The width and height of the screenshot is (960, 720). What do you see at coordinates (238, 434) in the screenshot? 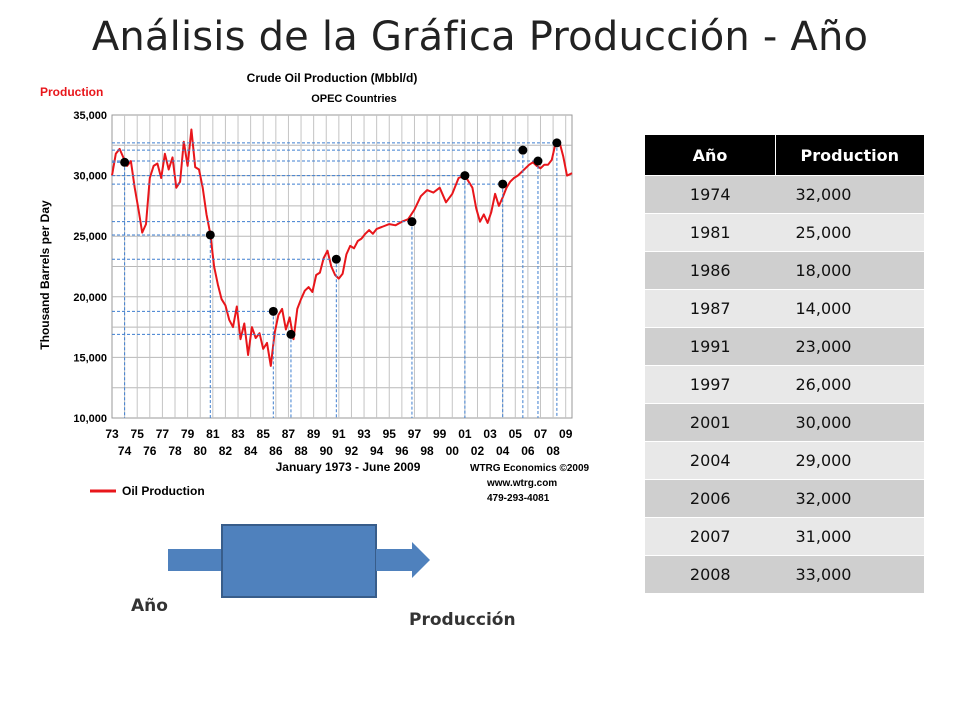
I see `x-tick-label: 83` at bounding box center [238, 434].